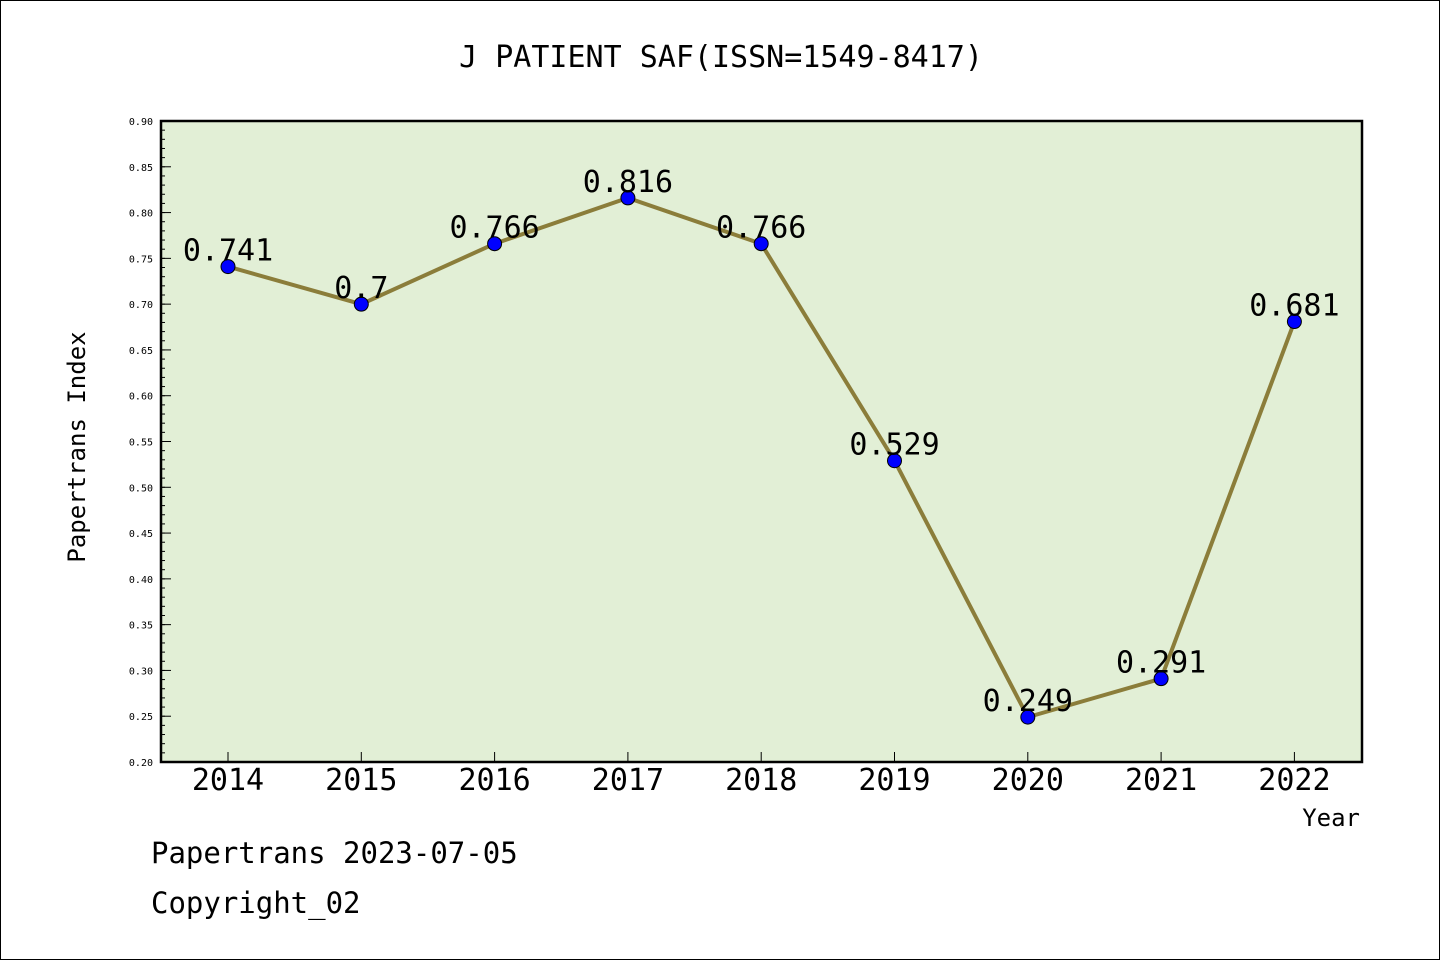 The height and width of the screenshot is (960, 1440). I want to click on data-label: 0.741, so click(228, 251).